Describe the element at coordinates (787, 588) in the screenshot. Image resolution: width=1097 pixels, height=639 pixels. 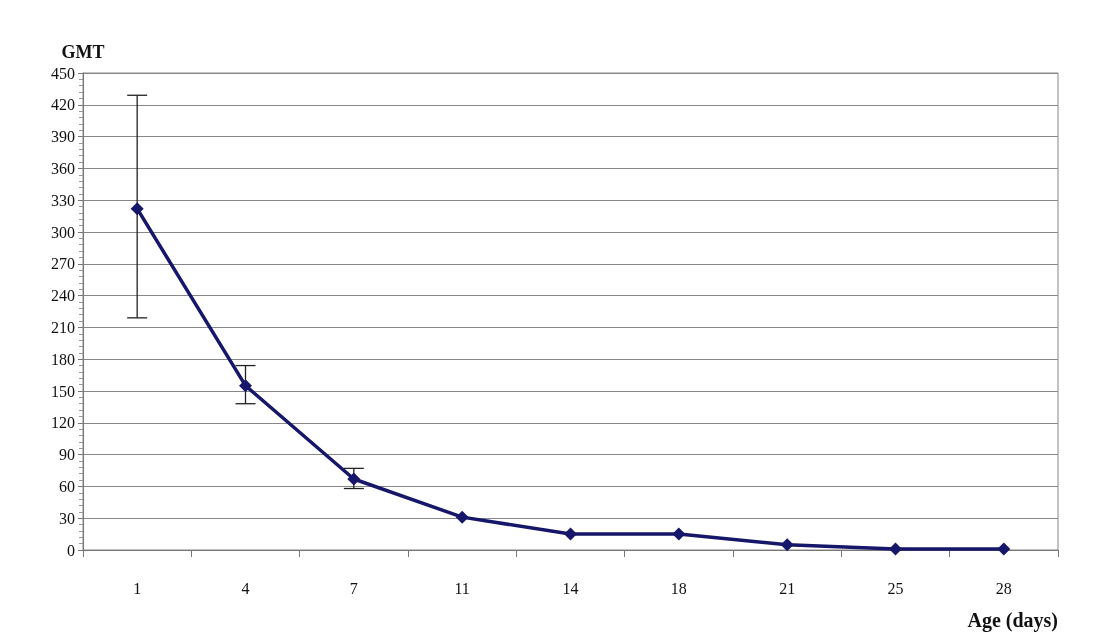
I see `x-tick-label: 21` at that location.